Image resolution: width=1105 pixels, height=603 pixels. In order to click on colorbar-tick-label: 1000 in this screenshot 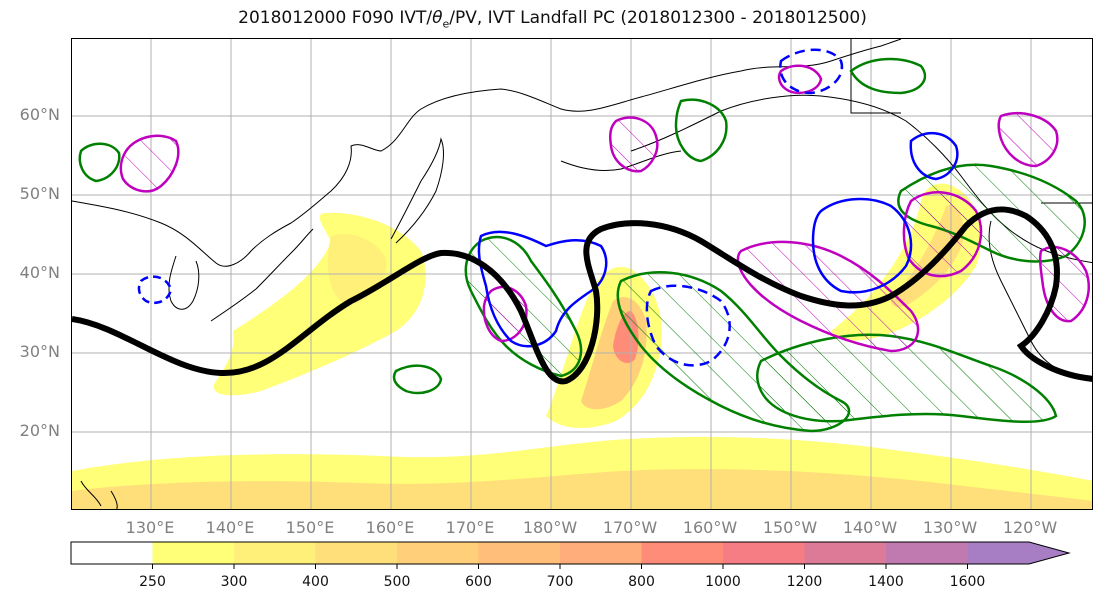, I will do `click(723, 582)`.